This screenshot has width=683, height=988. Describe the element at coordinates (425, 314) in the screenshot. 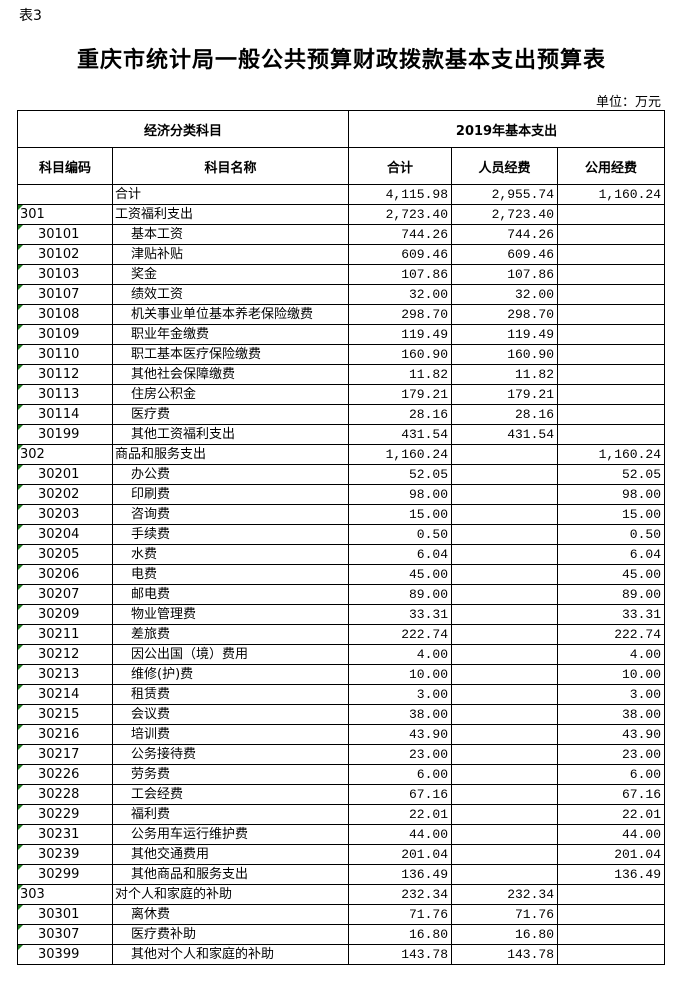

I see `total-cell-text: 298.70` at that location.